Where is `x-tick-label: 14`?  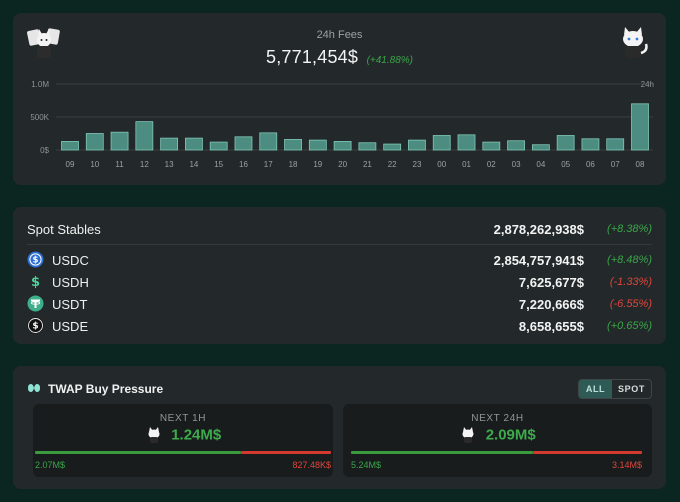 x-tick-label: 14 is located at coordinates (193, 164).